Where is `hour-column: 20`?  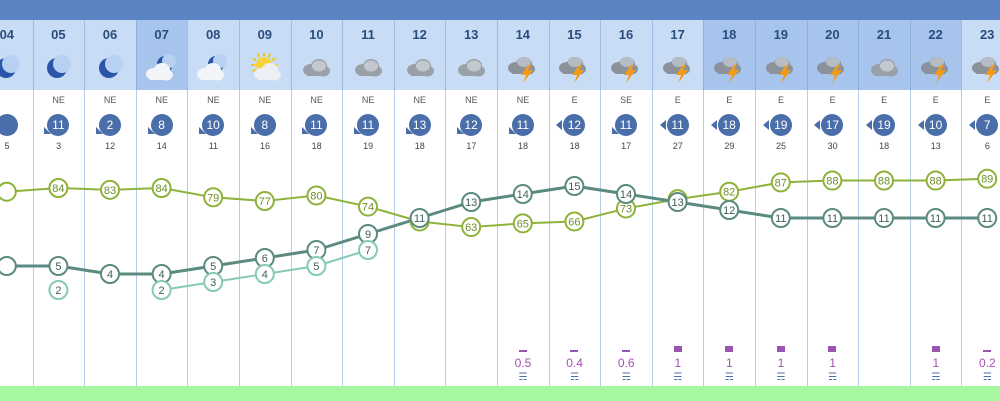
hour-column: 20 is located at coordinates (832, 55).